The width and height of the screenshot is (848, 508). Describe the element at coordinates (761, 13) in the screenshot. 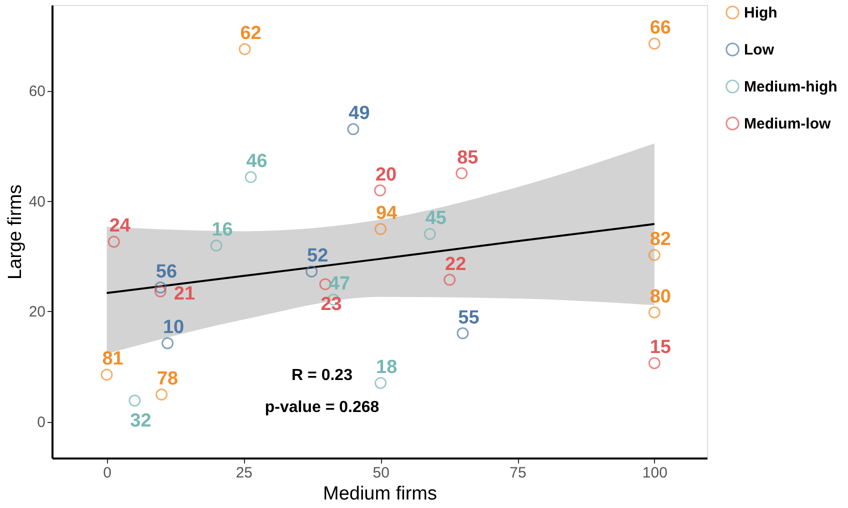

I see `legend-label: High` at that location.